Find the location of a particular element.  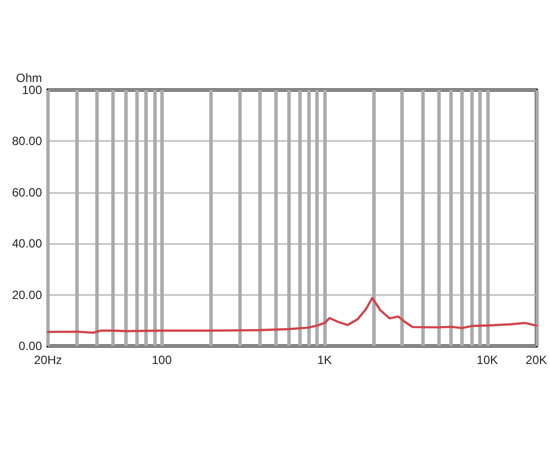

y-tick-label: 60.00 is located at coordinates (27, 192).